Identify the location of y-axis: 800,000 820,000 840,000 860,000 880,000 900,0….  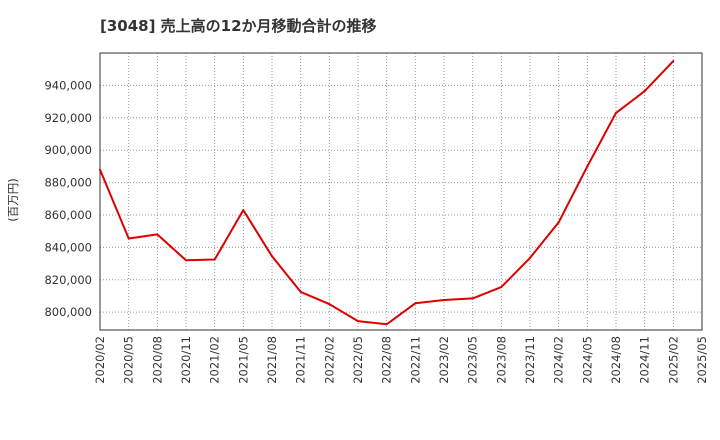
(68, 198).